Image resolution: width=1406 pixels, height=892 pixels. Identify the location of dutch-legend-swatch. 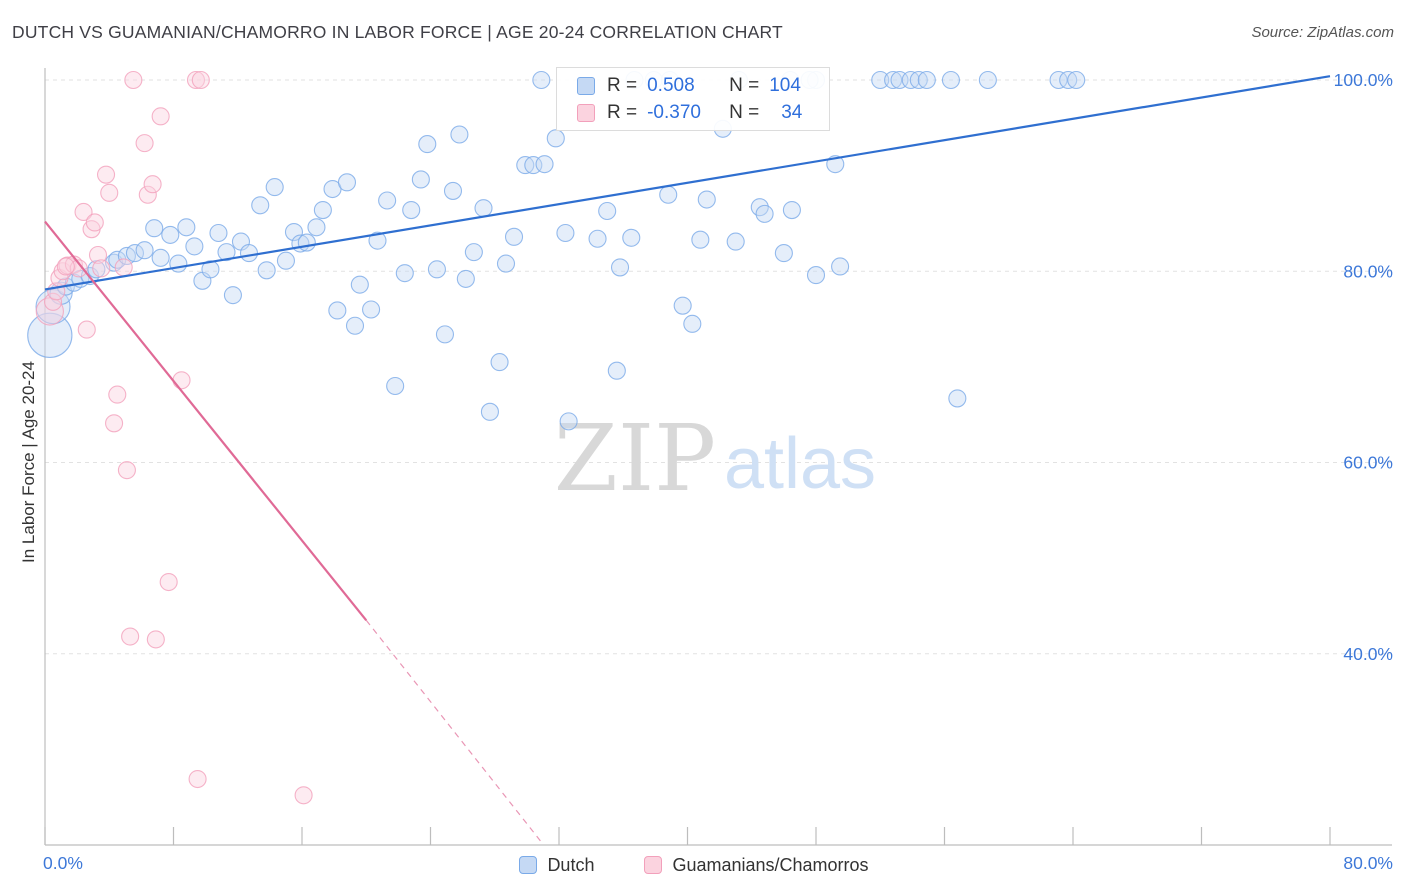
(528, 865).